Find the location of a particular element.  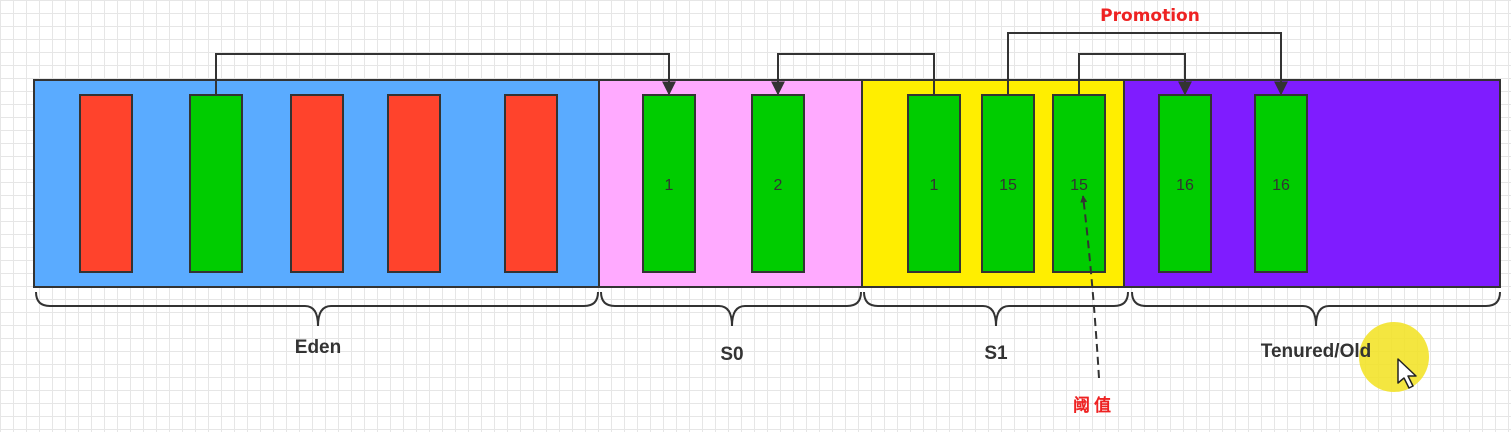

promotion-arrow-b is located at coordinates (1135, 74).